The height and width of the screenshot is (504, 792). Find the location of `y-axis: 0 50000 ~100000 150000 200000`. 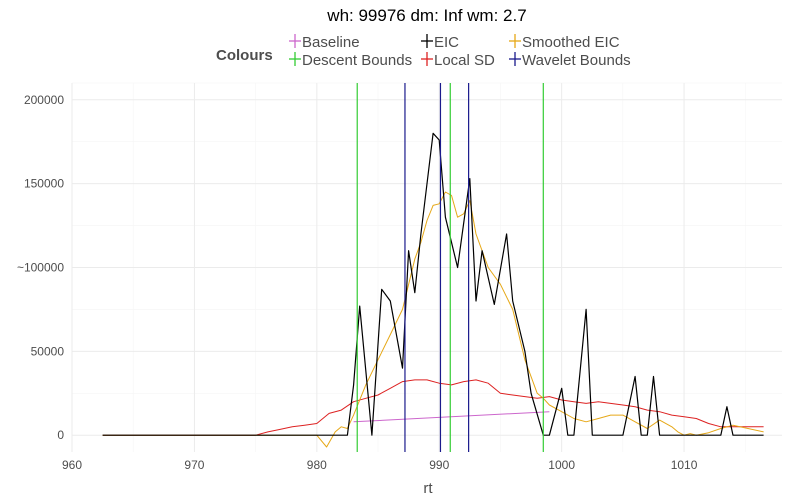

y-axis: 0 50000 ~100000 150000 200000 is located at coordinates (40, 267).